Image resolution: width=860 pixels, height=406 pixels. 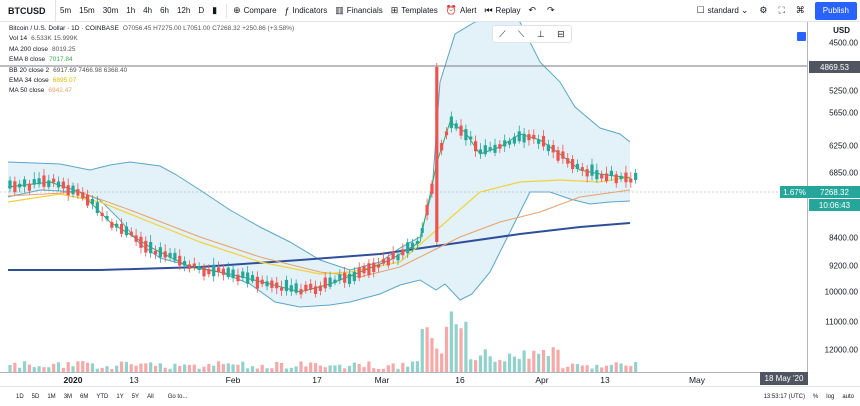 What do you see at coordinates (414, 11) in the screenshot?
I see `templates-button: ⊞ Templates` at bounding box center [414, 11].